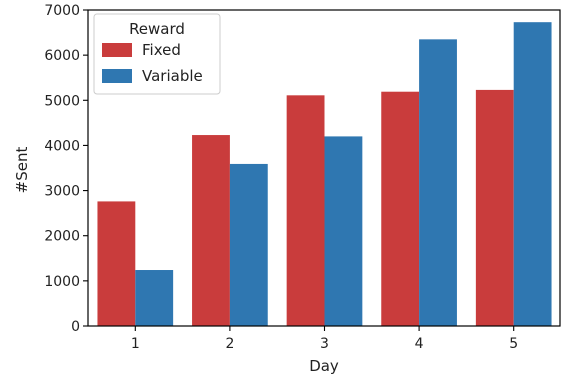 The image size is (561, 378). What do you see at coordinates (135, 344) in the screenshot?
I see `x-tick-label: 1` at bounding box center [135, 344].